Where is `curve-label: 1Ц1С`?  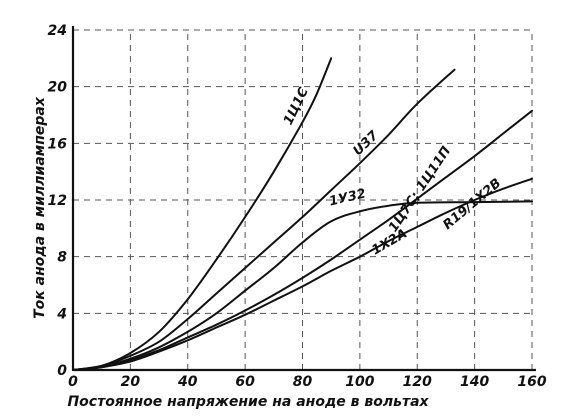 curve-label: 1Ц1С is located at coordinates (296, 106).